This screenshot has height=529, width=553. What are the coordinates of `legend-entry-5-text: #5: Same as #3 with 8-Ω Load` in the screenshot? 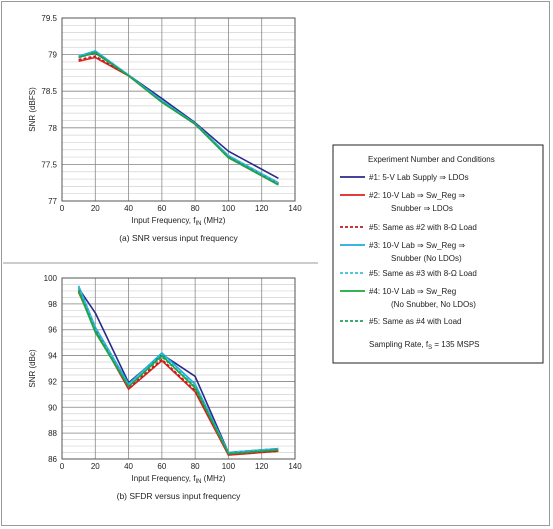 It's located at (423, 273).